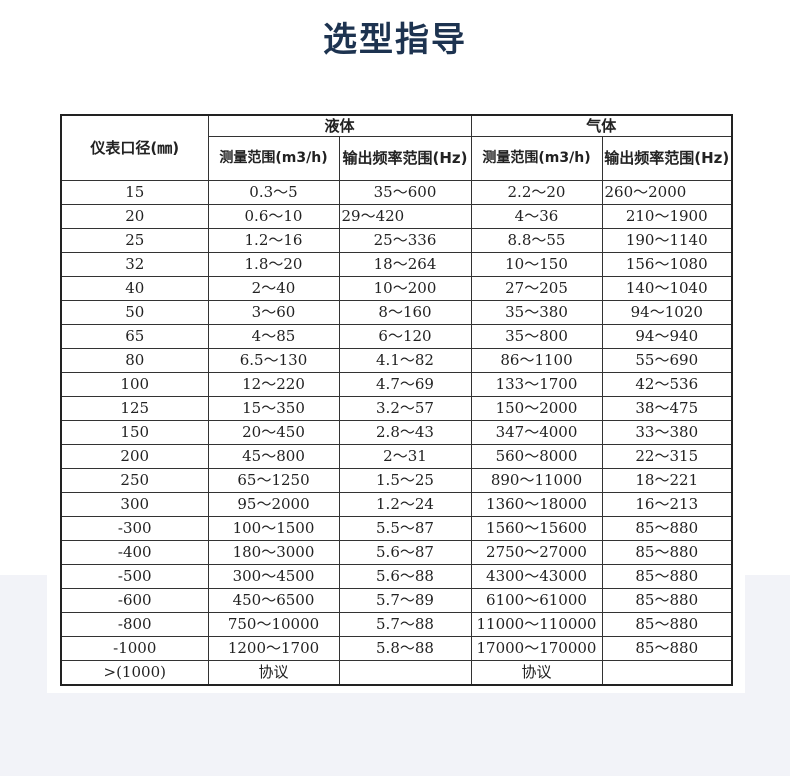 The image size is (790, 776). I want to click on cell-liquid-freq: 3.2～57, so click(405, 408).